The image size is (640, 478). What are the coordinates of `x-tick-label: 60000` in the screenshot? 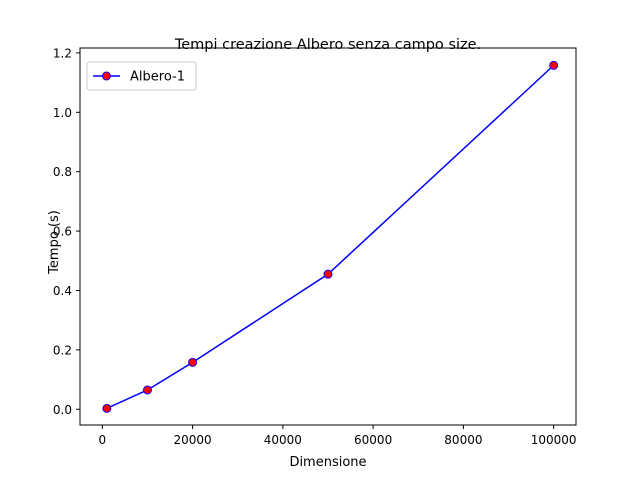 It's located at (373, 440).